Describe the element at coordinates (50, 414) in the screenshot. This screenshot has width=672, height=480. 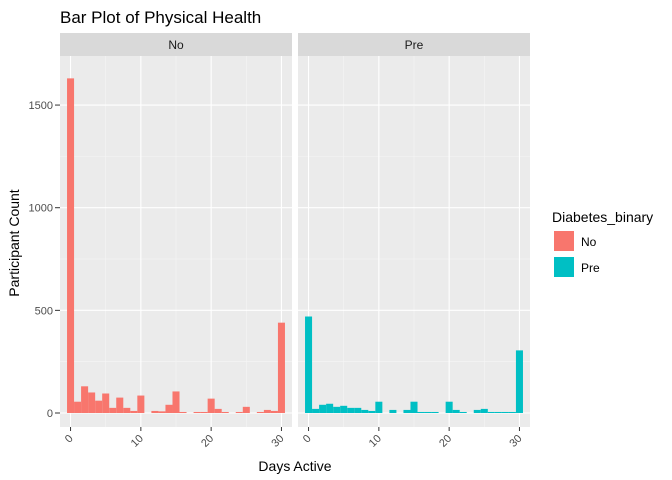
I see `y-tick-label: 0` at that location.